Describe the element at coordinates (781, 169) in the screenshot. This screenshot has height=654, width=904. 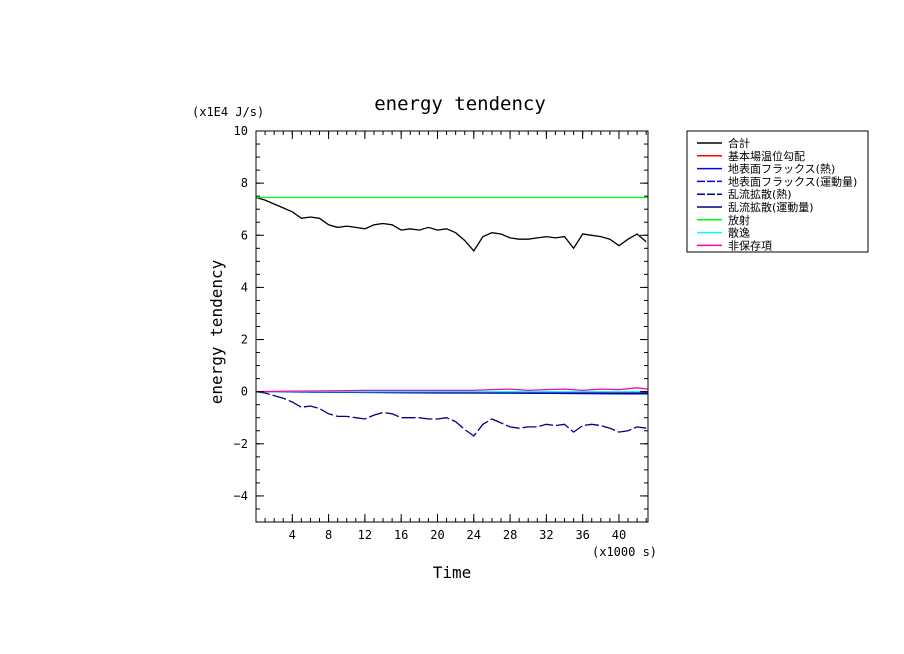
I see `legend-label: 地表面フラックス(熱)` at that location.